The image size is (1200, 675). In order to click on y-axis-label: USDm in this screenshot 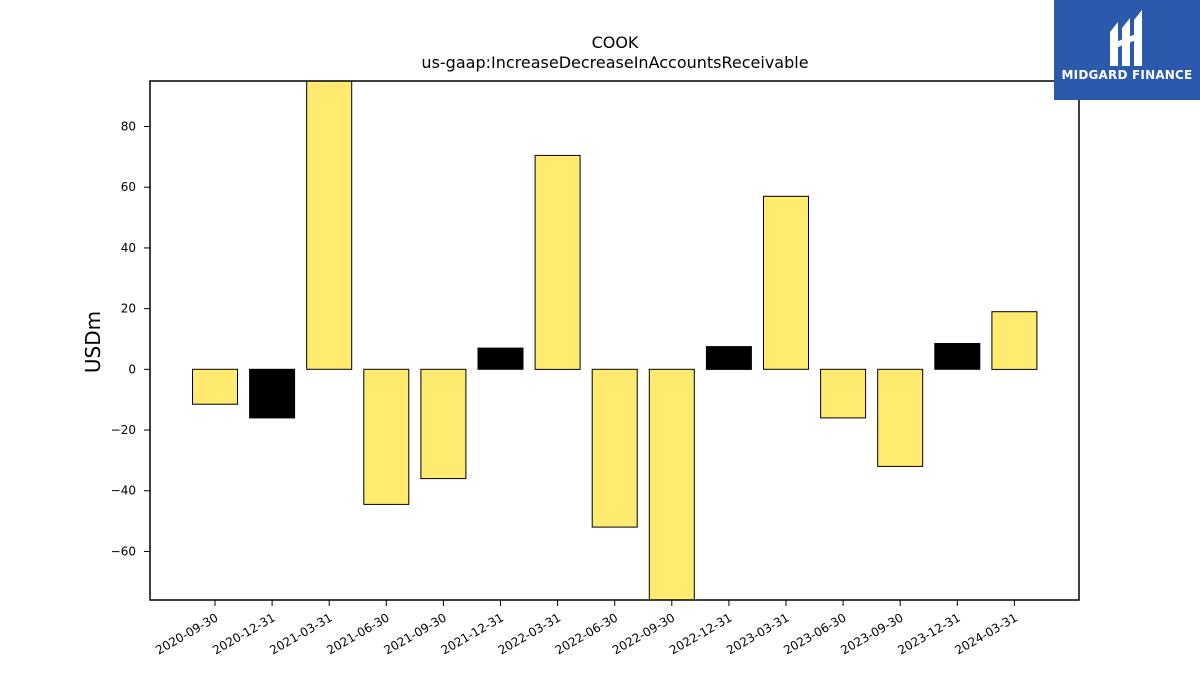, I will do `click(93, 342)`.